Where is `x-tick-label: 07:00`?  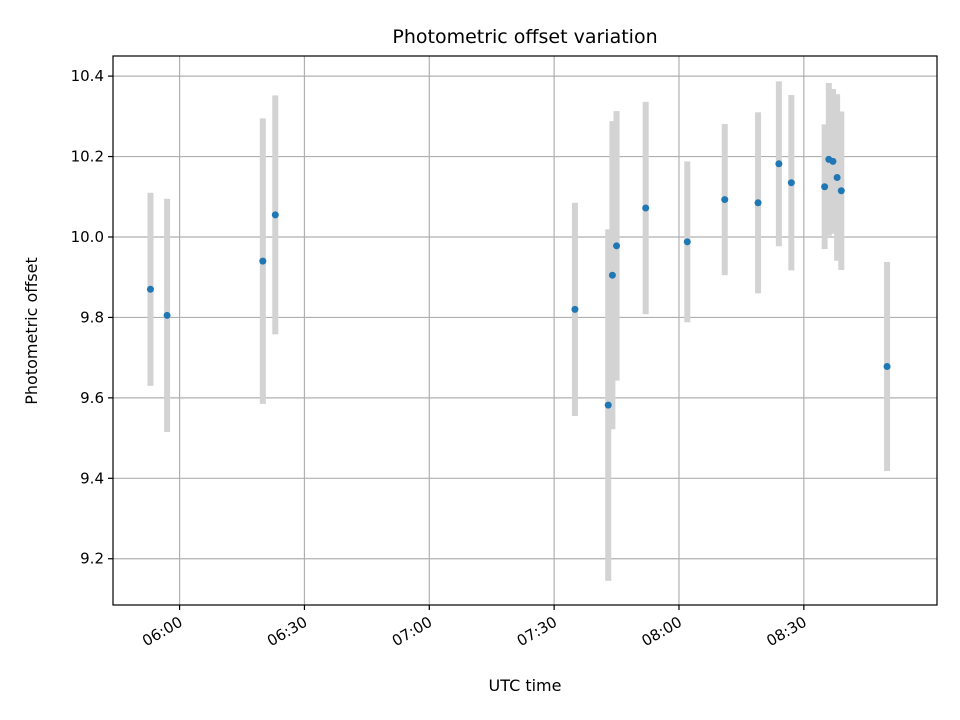
x-tick-label: 07:00 is located at coordinates (412, 631).